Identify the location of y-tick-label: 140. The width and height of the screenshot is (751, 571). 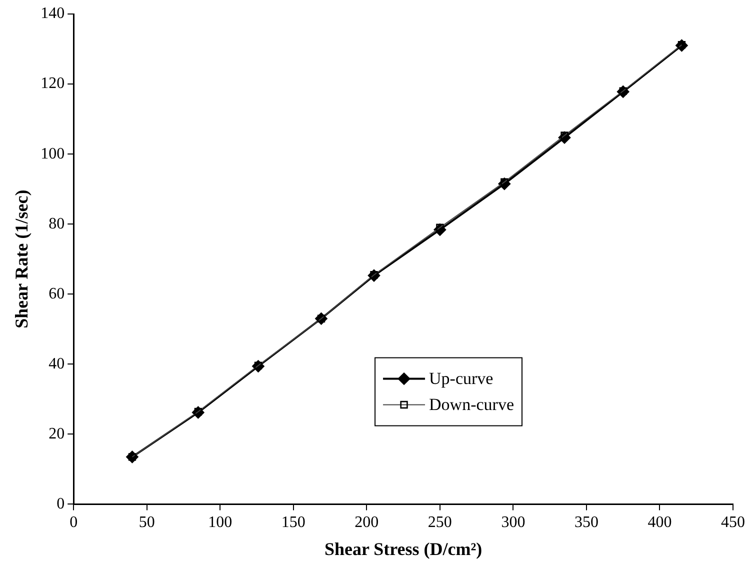
(52, 13).